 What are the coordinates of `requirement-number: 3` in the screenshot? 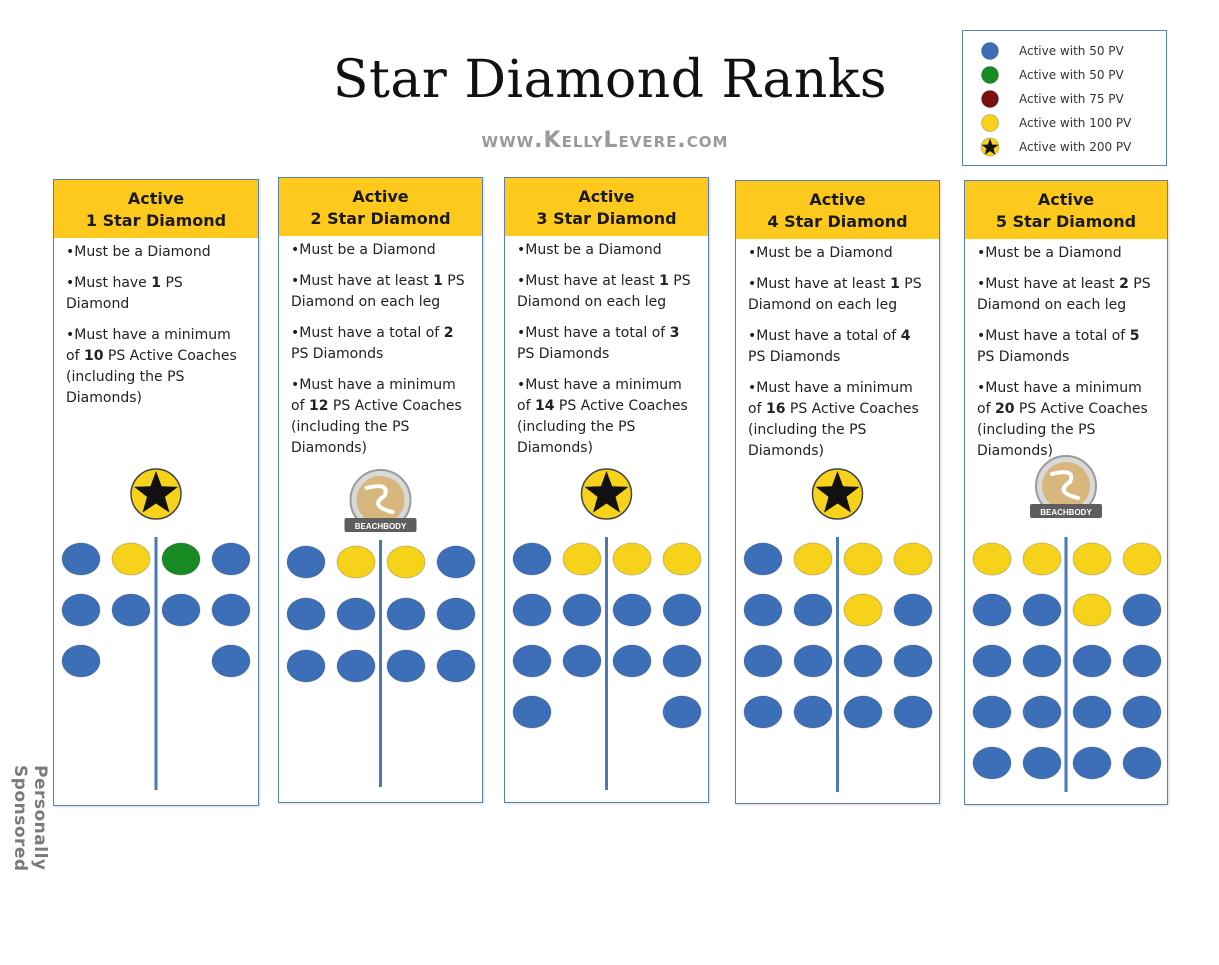 It's located at (674, 333).